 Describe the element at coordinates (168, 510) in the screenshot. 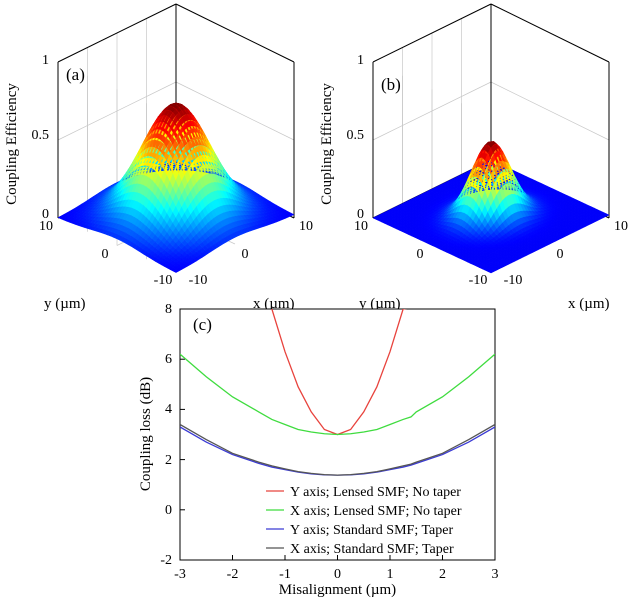

I see `y-tick-label-0: 0` at that location.